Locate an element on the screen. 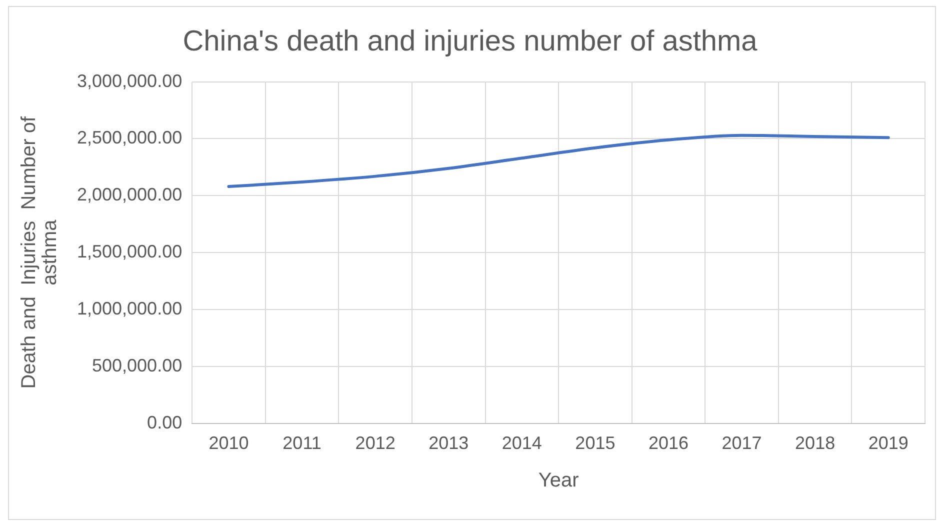 Image resolution: width=937 pixels, height=522 pixels. y-tick-label: 1,500,000.00 is located at coordinates (129, 252).